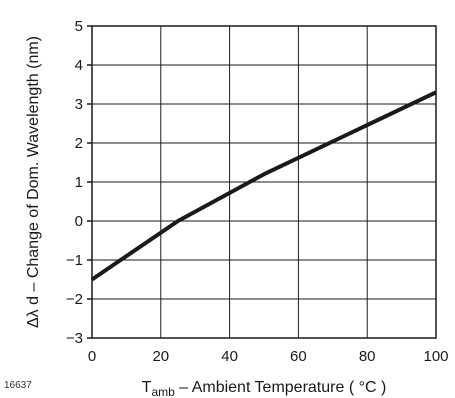 Image resolution: width=455 pixels, height=398 pixels. What do you see at coordinates (74, 182) in the screenshot?
I see `y-tick-labels: −3 −2 −1 0 1 2 3 4 5` at bounding box center [74, 182].